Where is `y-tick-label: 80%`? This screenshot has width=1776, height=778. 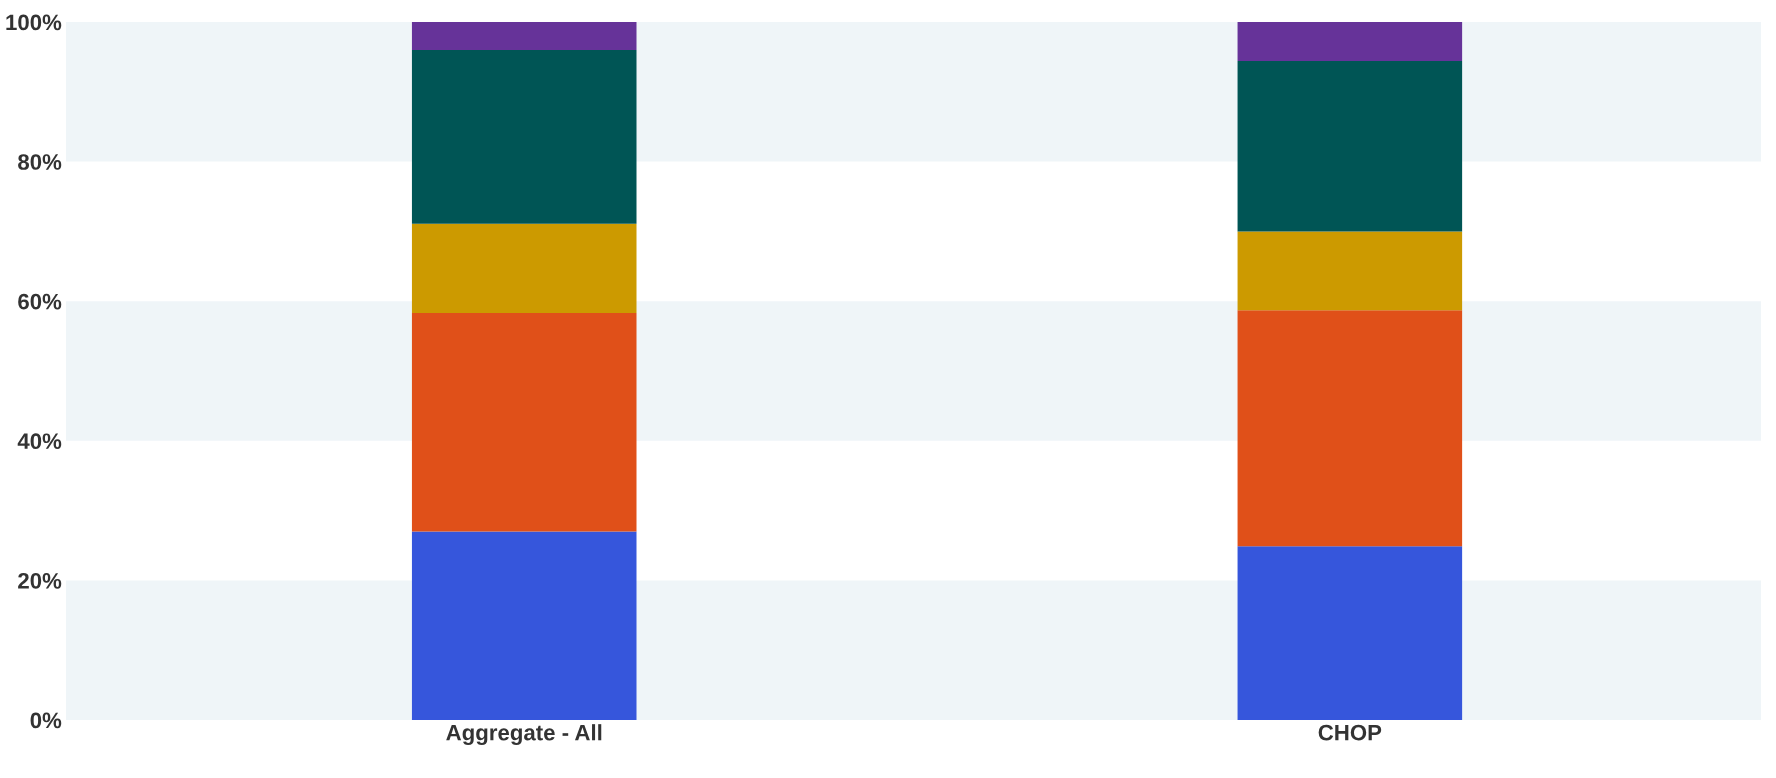
y-tick-label: 80% is located at coordinates (40, 162).